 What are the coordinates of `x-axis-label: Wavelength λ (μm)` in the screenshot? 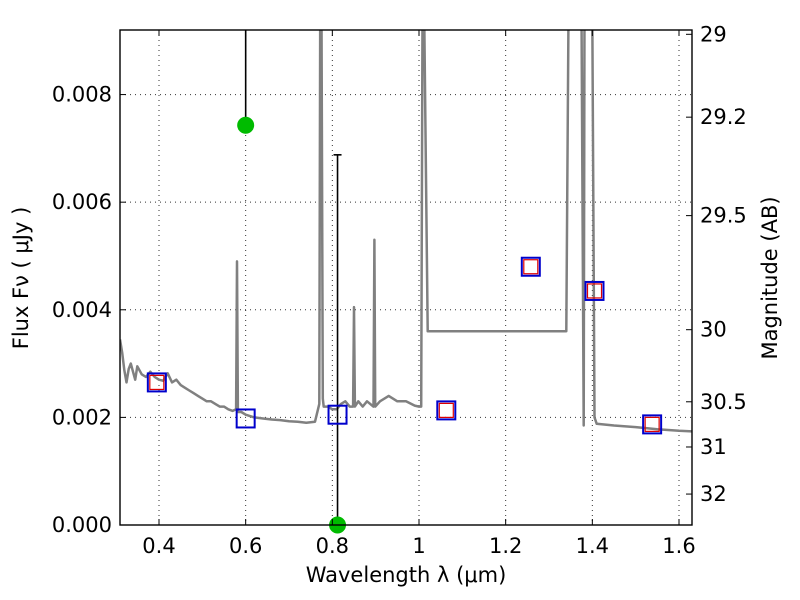 It's located at (406, 575).